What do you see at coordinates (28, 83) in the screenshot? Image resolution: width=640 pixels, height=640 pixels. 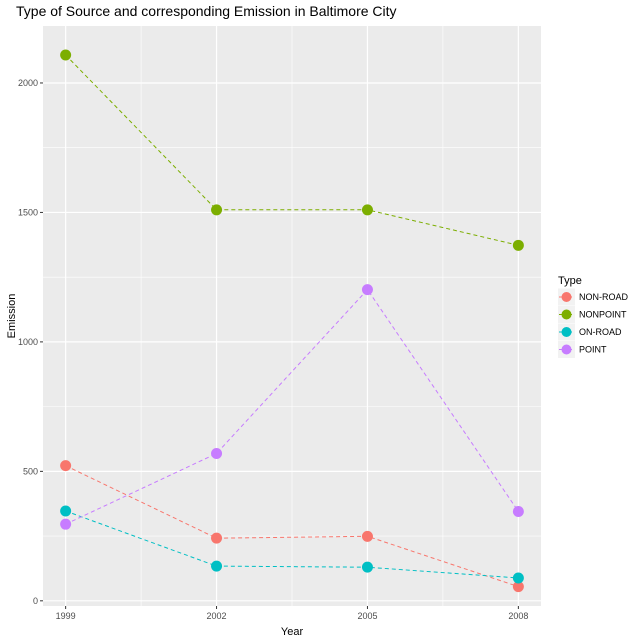 I see `y-tick-label: 2000` at bounding box center [28, 83].